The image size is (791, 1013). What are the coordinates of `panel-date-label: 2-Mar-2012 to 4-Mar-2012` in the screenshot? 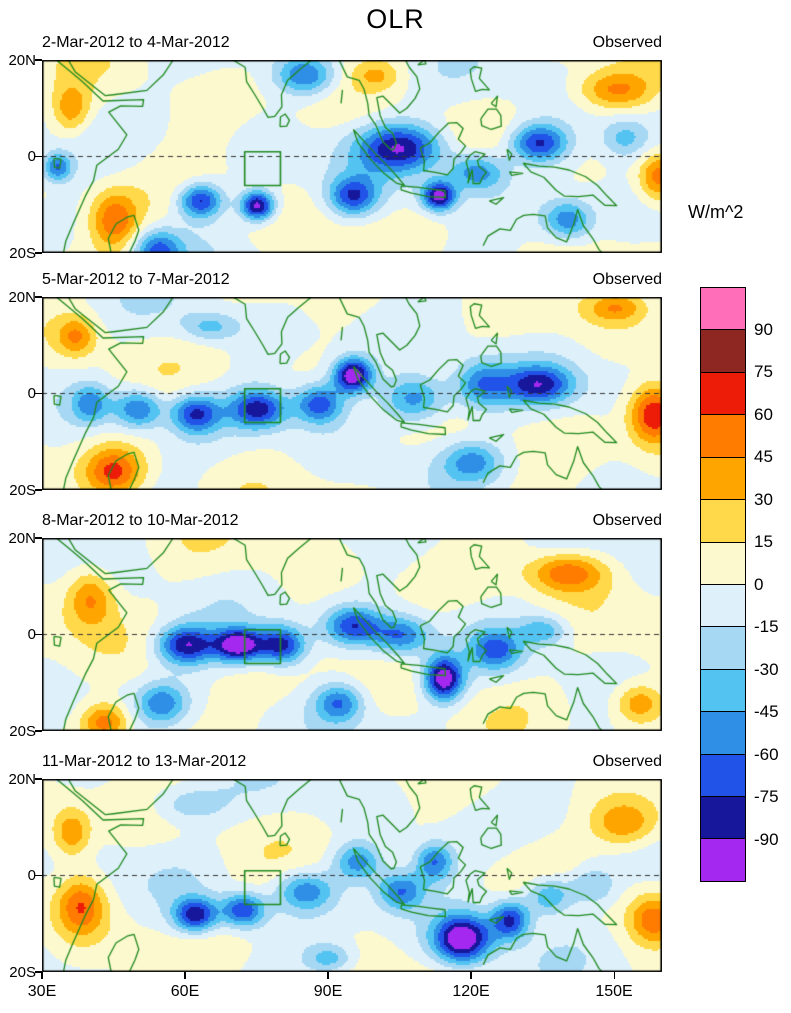 It's located at (136, 42).